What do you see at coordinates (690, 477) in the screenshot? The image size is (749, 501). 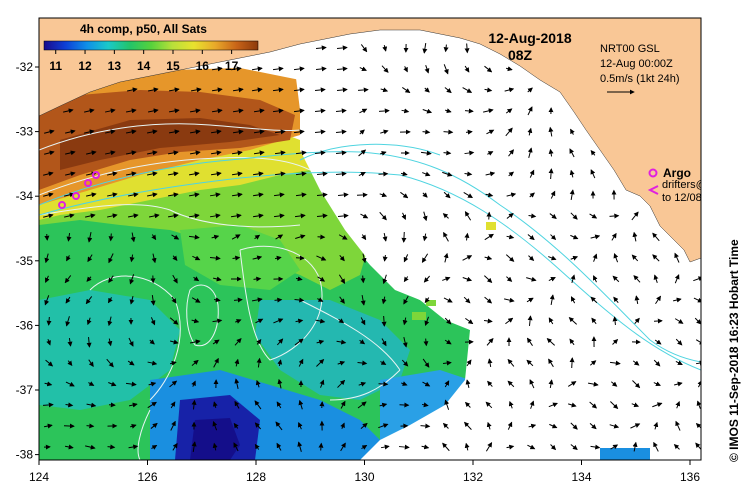 I see `longitude-tick-label: 136` at bounding box center [690, 477].